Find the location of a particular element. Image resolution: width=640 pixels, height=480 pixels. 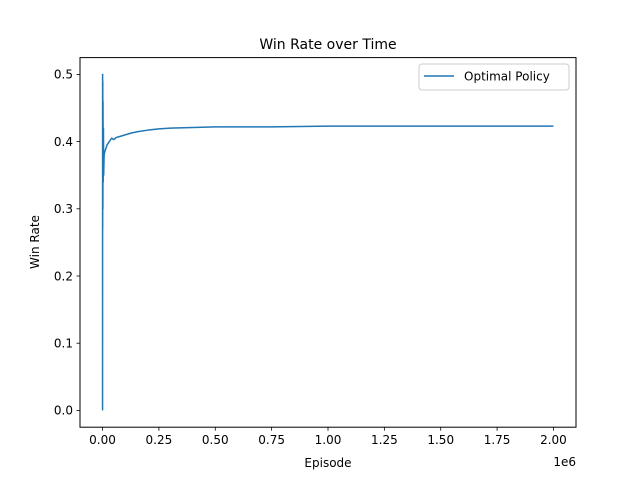

y-tick-label: 0.0 is located at coordinates (63, 411).